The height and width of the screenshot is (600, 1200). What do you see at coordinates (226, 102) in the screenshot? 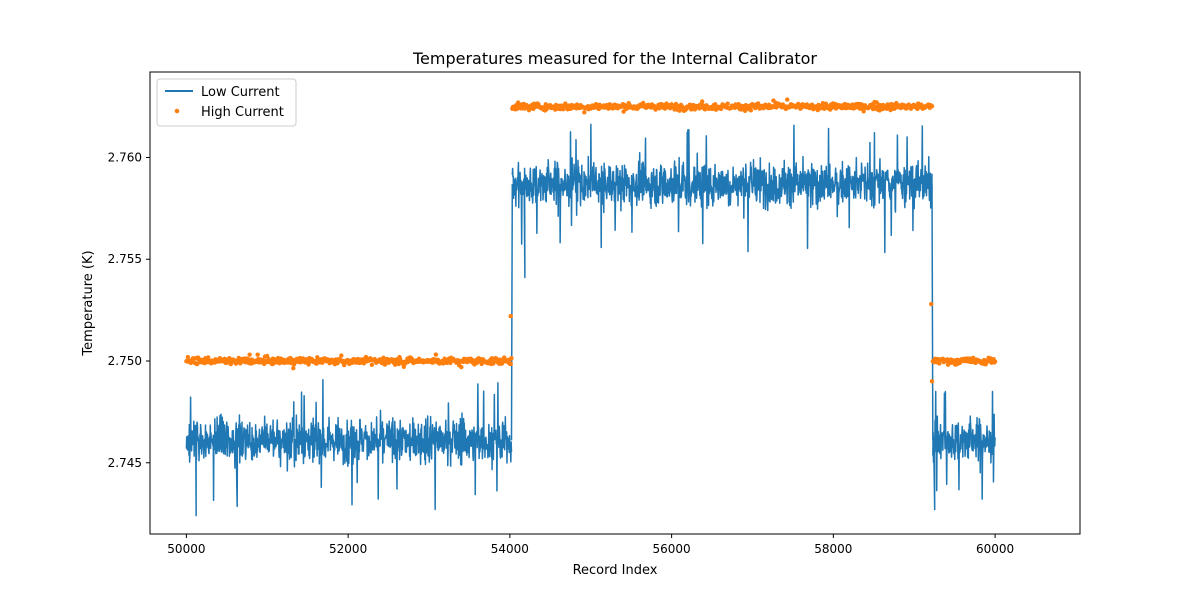
I see `legend: Low Current High Current` at bounding box center [226, 102].